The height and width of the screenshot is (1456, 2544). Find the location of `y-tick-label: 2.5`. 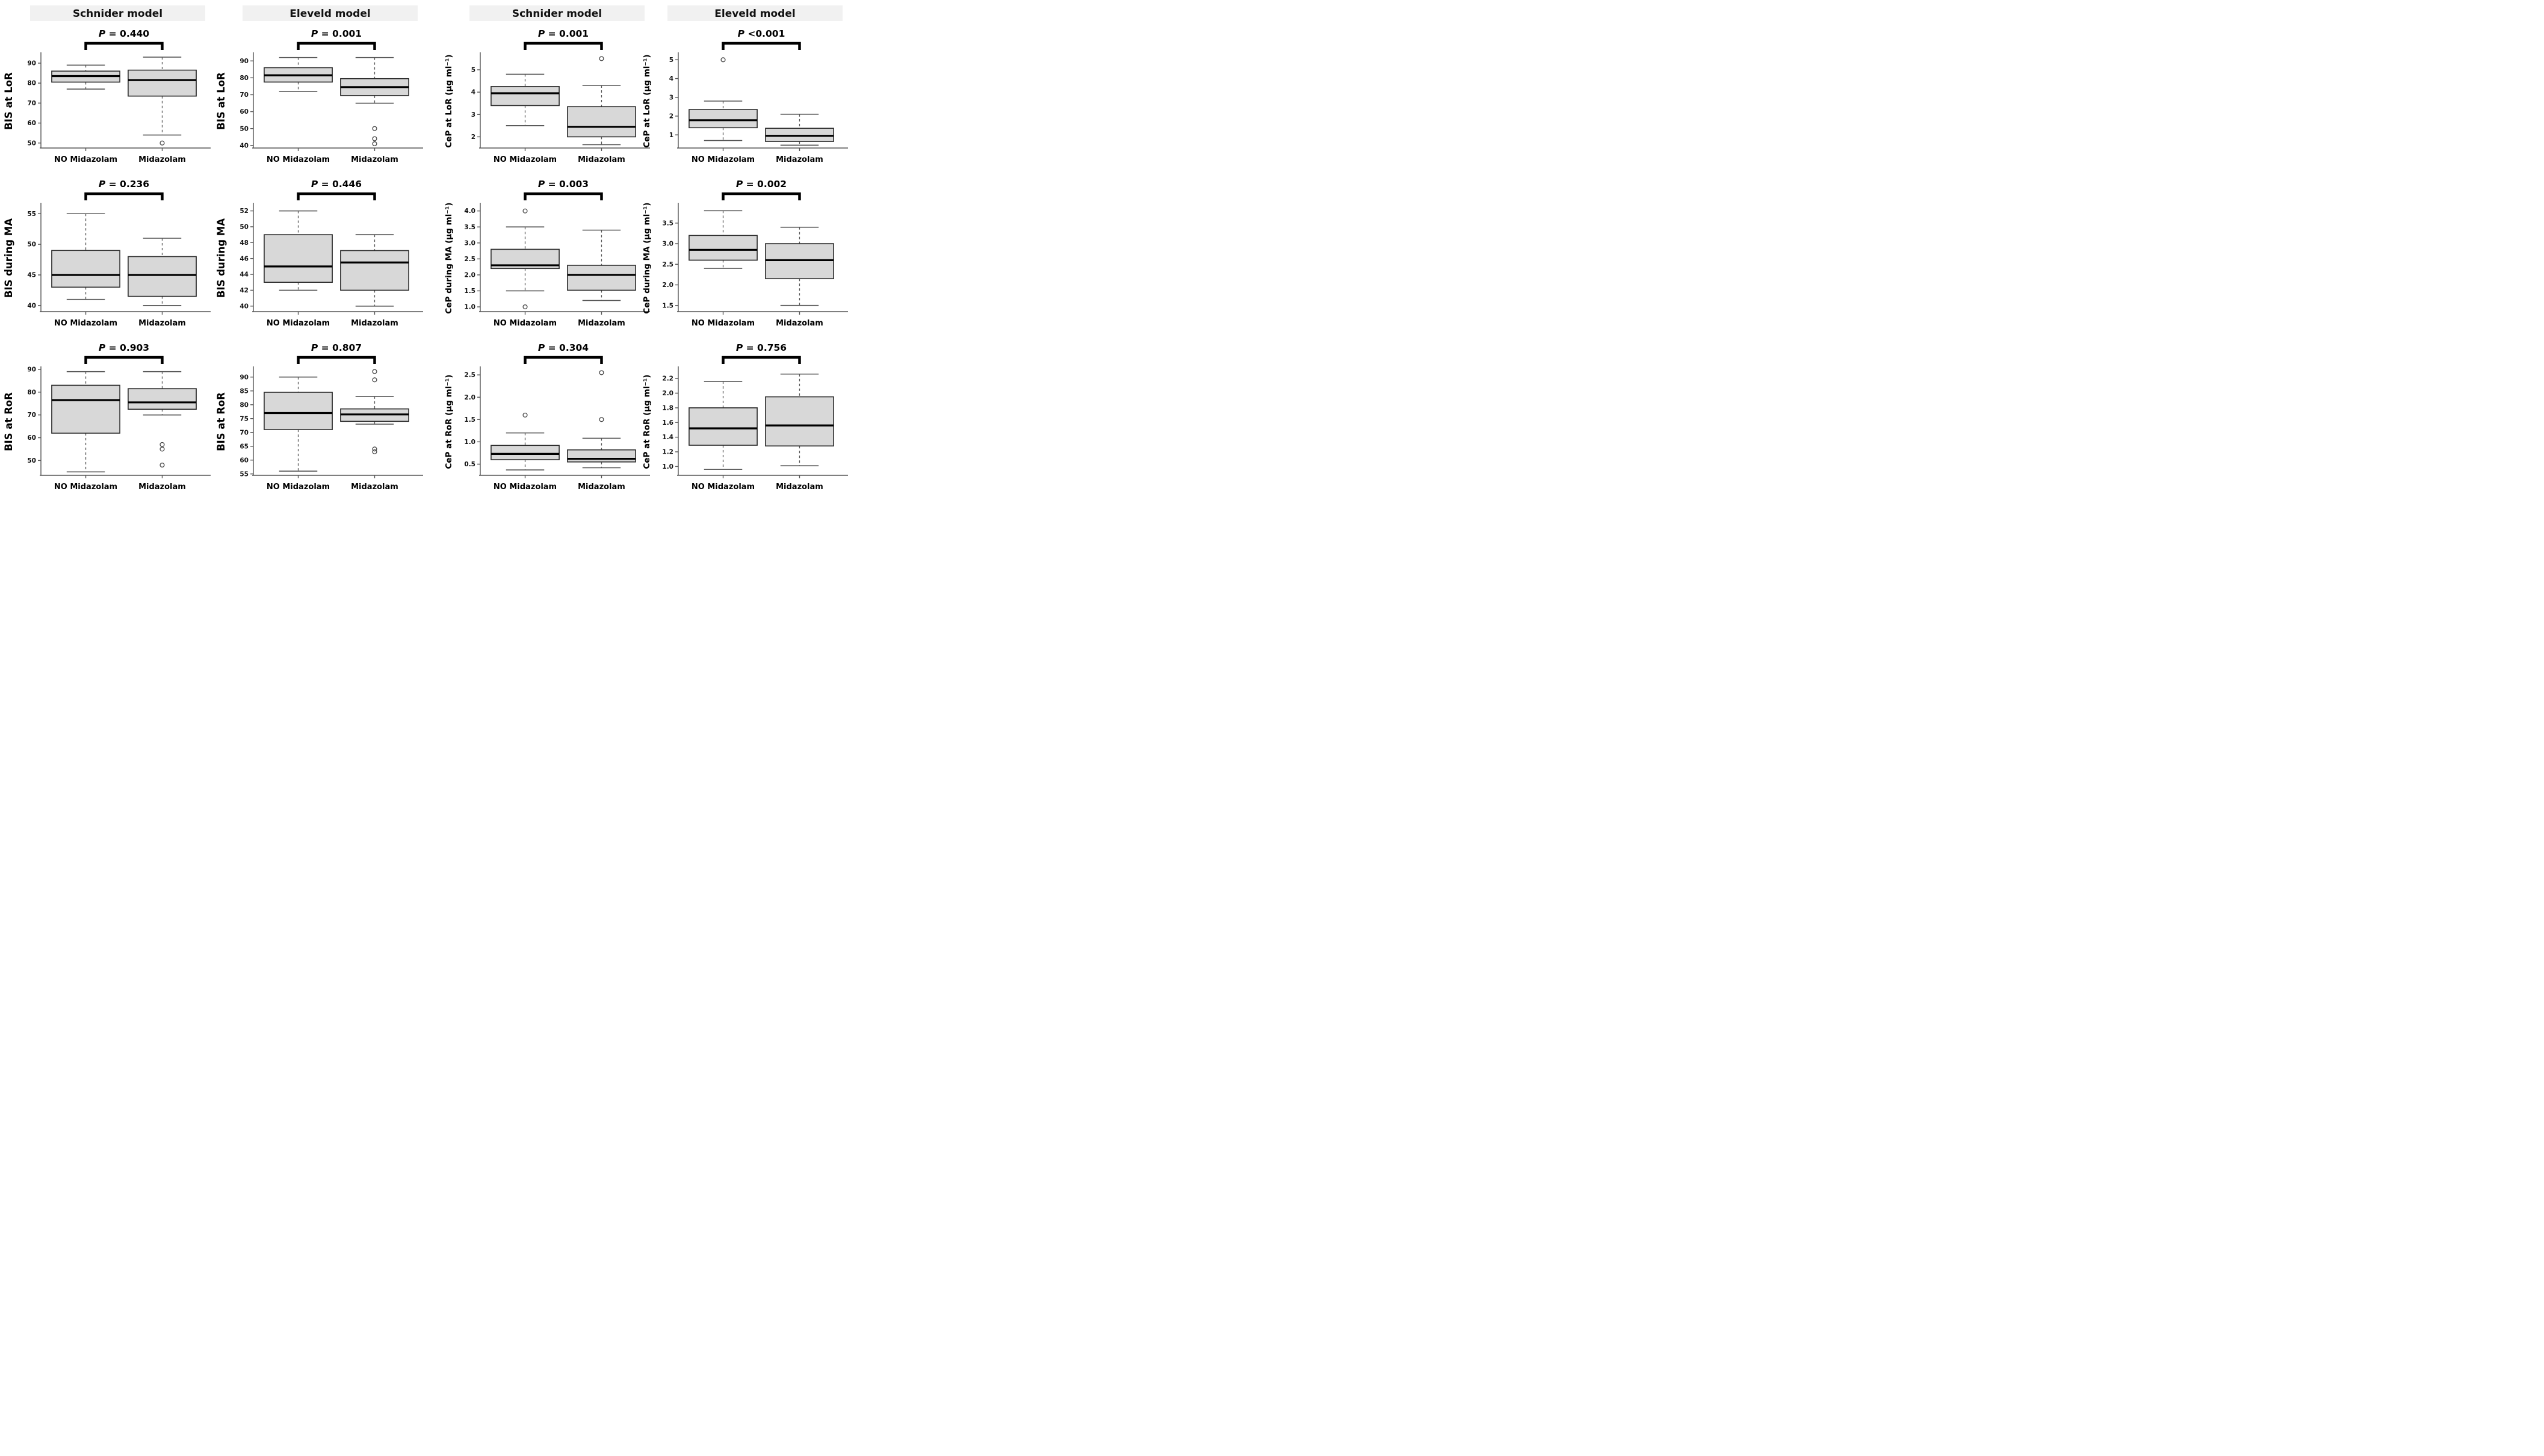

y-tick-label: 2.5 is located at coordinates (667, 265).